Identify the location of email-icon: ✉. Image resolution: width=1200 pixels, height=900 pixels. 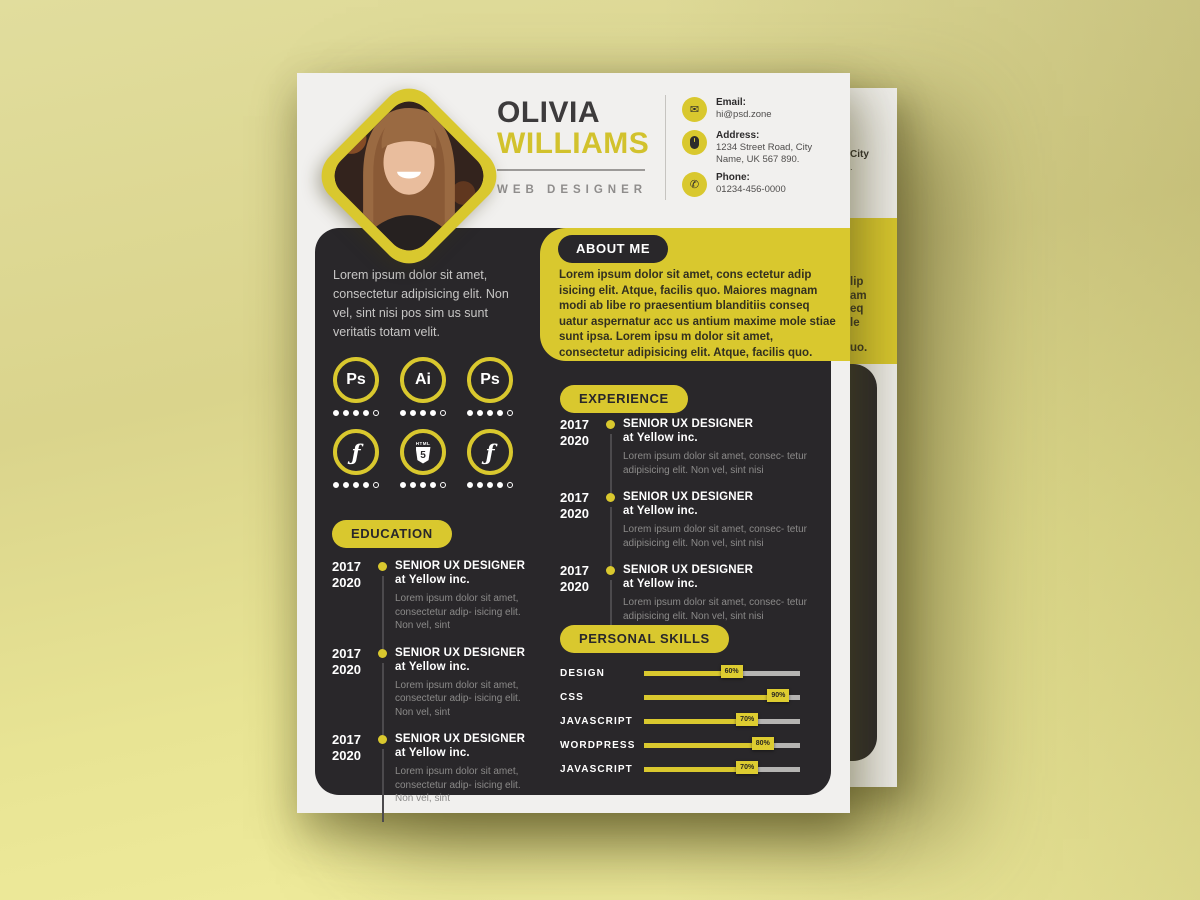
(694, 109).